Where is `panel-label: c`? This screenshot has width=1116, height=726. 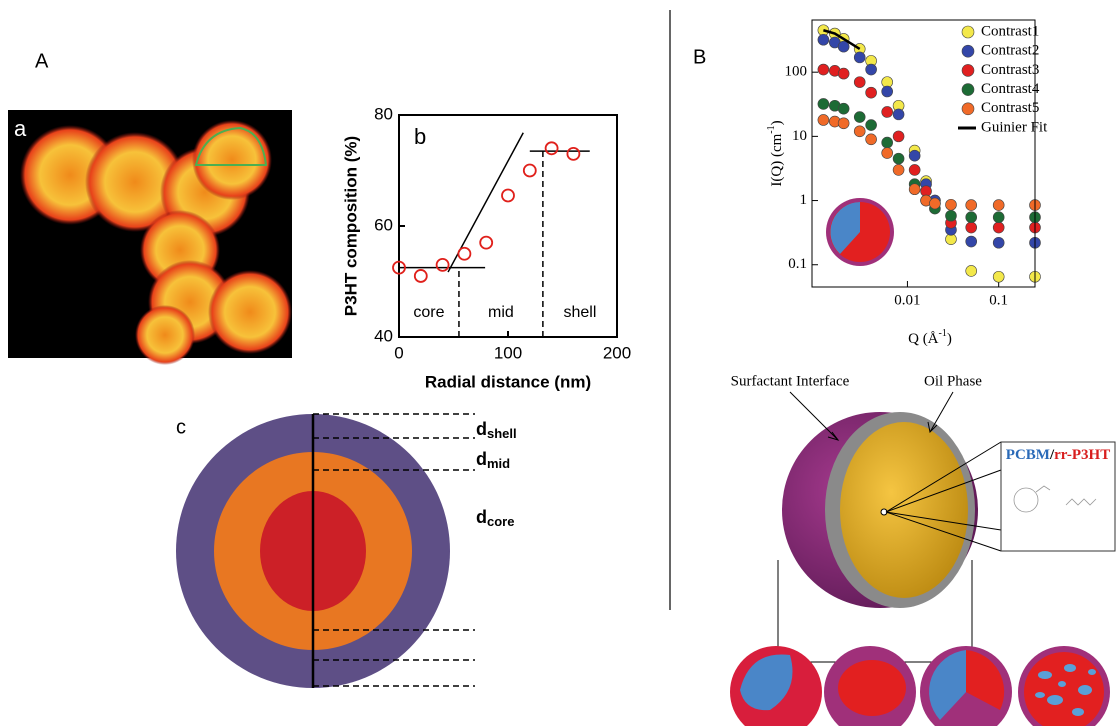
panel-label: c is located at coordinates (181, 427).